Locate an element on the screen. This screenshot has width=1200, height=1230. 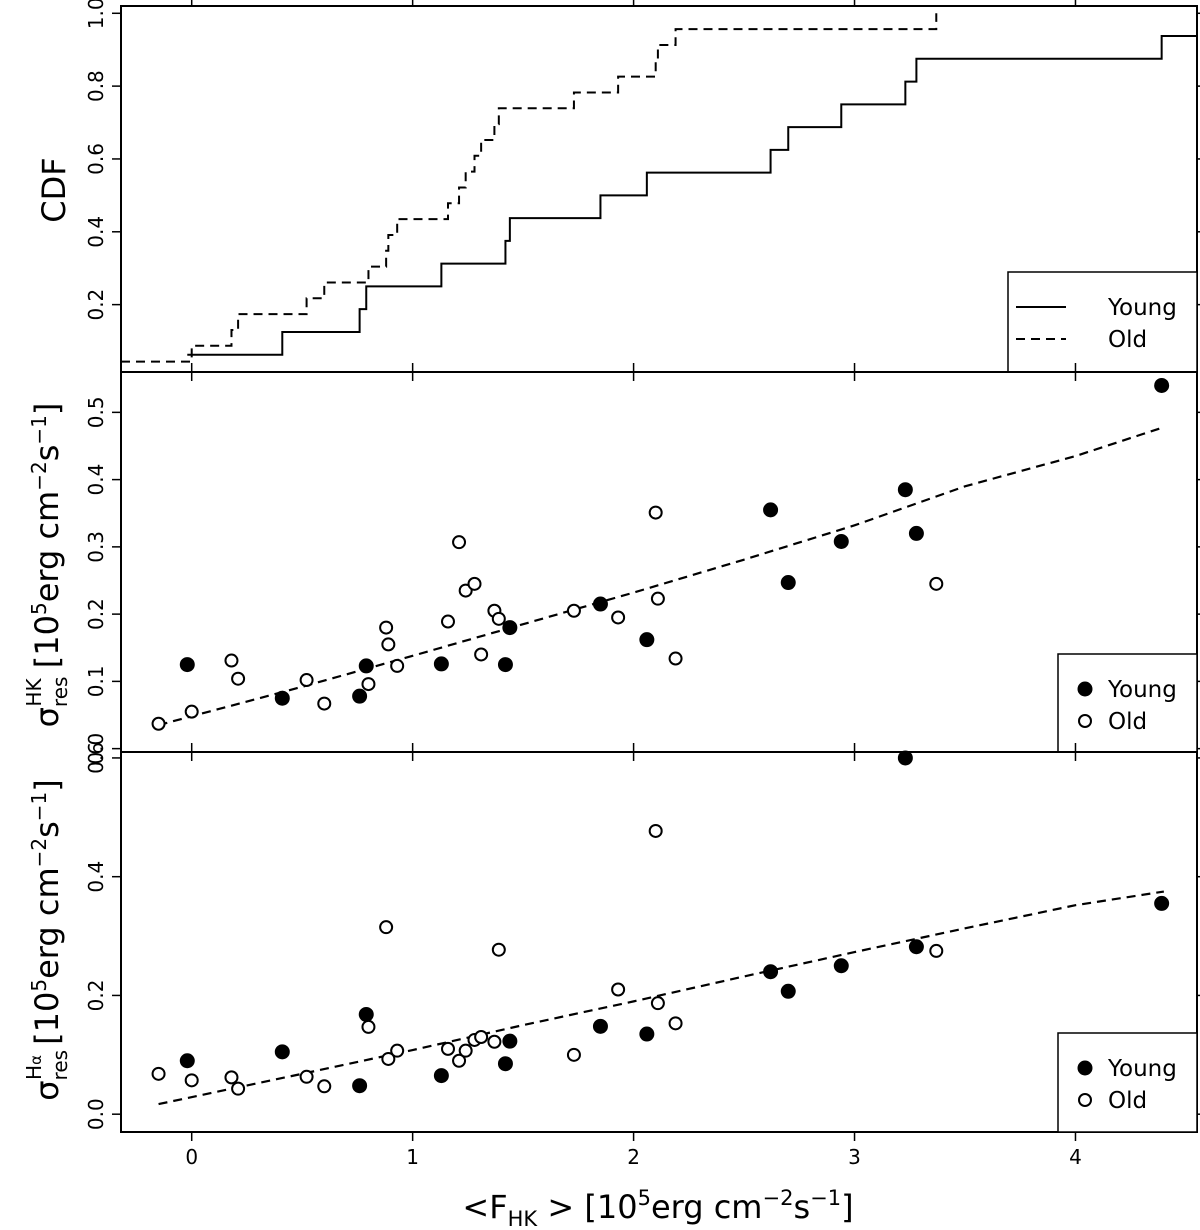
halpha-y-axis-title: σresHα [105erg cm−2s−1] is located at coordinates (47, 940).